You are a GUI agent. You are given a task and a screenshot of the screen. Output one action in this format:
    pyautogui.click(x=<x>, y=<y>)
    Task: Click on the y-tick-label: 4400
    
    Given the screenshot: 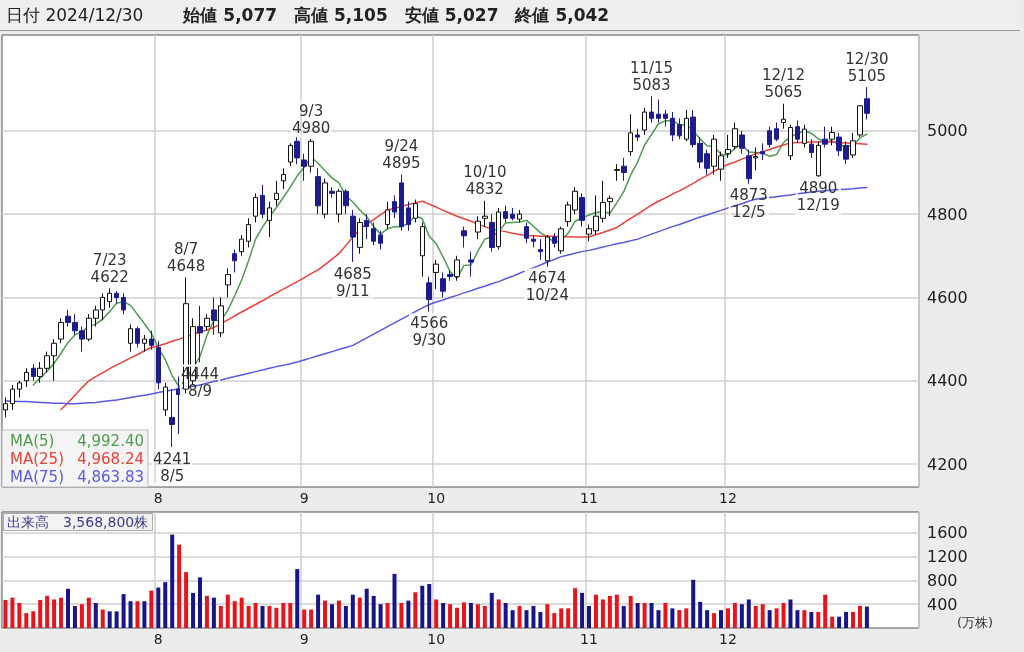 What is the action you would take?
    pyautogui.click(x=947, y=381)
    